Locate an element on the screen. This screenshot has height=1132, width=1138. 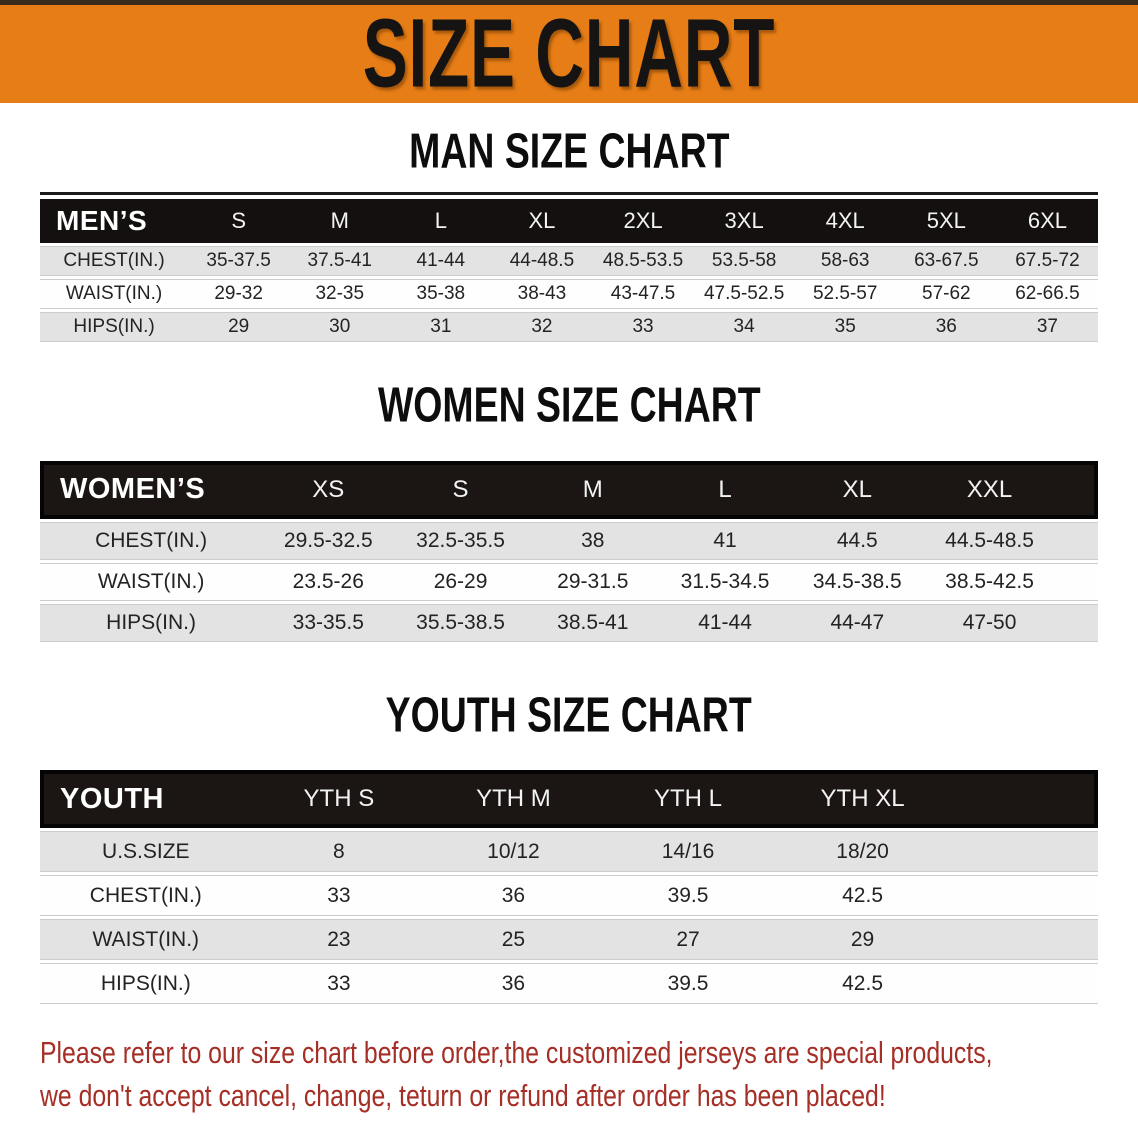
value-cell: 44-47 is located at coordinates (857, 622).